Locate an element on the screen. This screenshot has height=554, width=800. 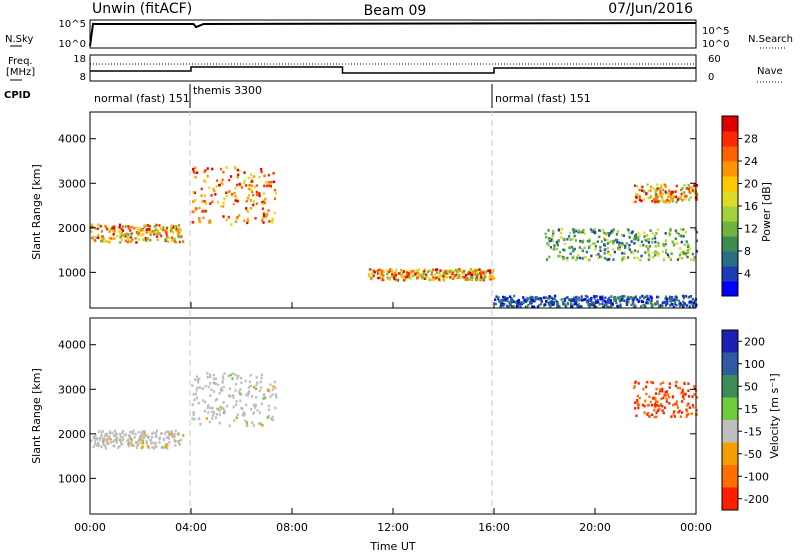
ytick-label: 3000 is located at coordinates (72, 183).